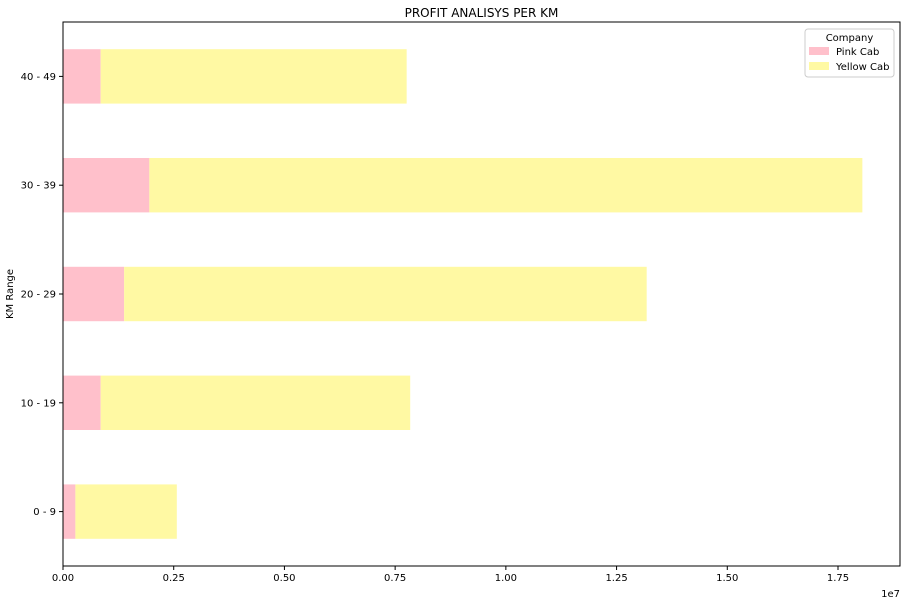  I want to click on x-tick-label: 1.75, so click(838, 578).